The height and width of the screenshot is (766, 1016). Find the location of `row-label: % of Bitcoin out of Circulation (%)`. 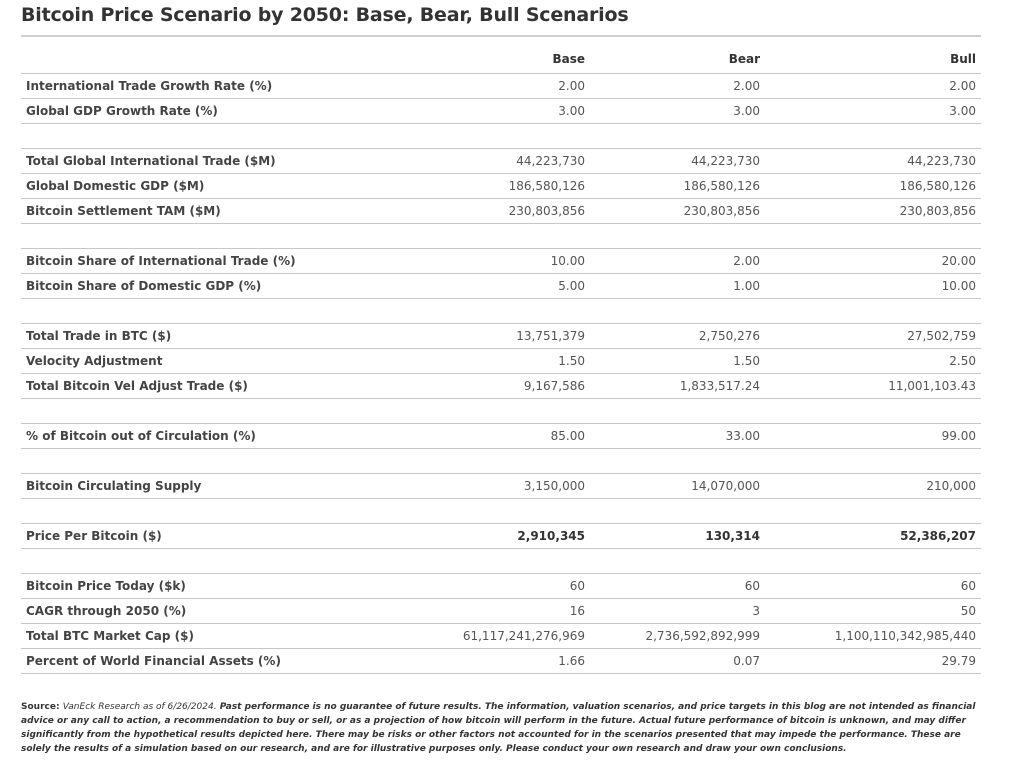

row-label: % of Bitcoin out of Circulation (%) is located at coordinates (221, 436).